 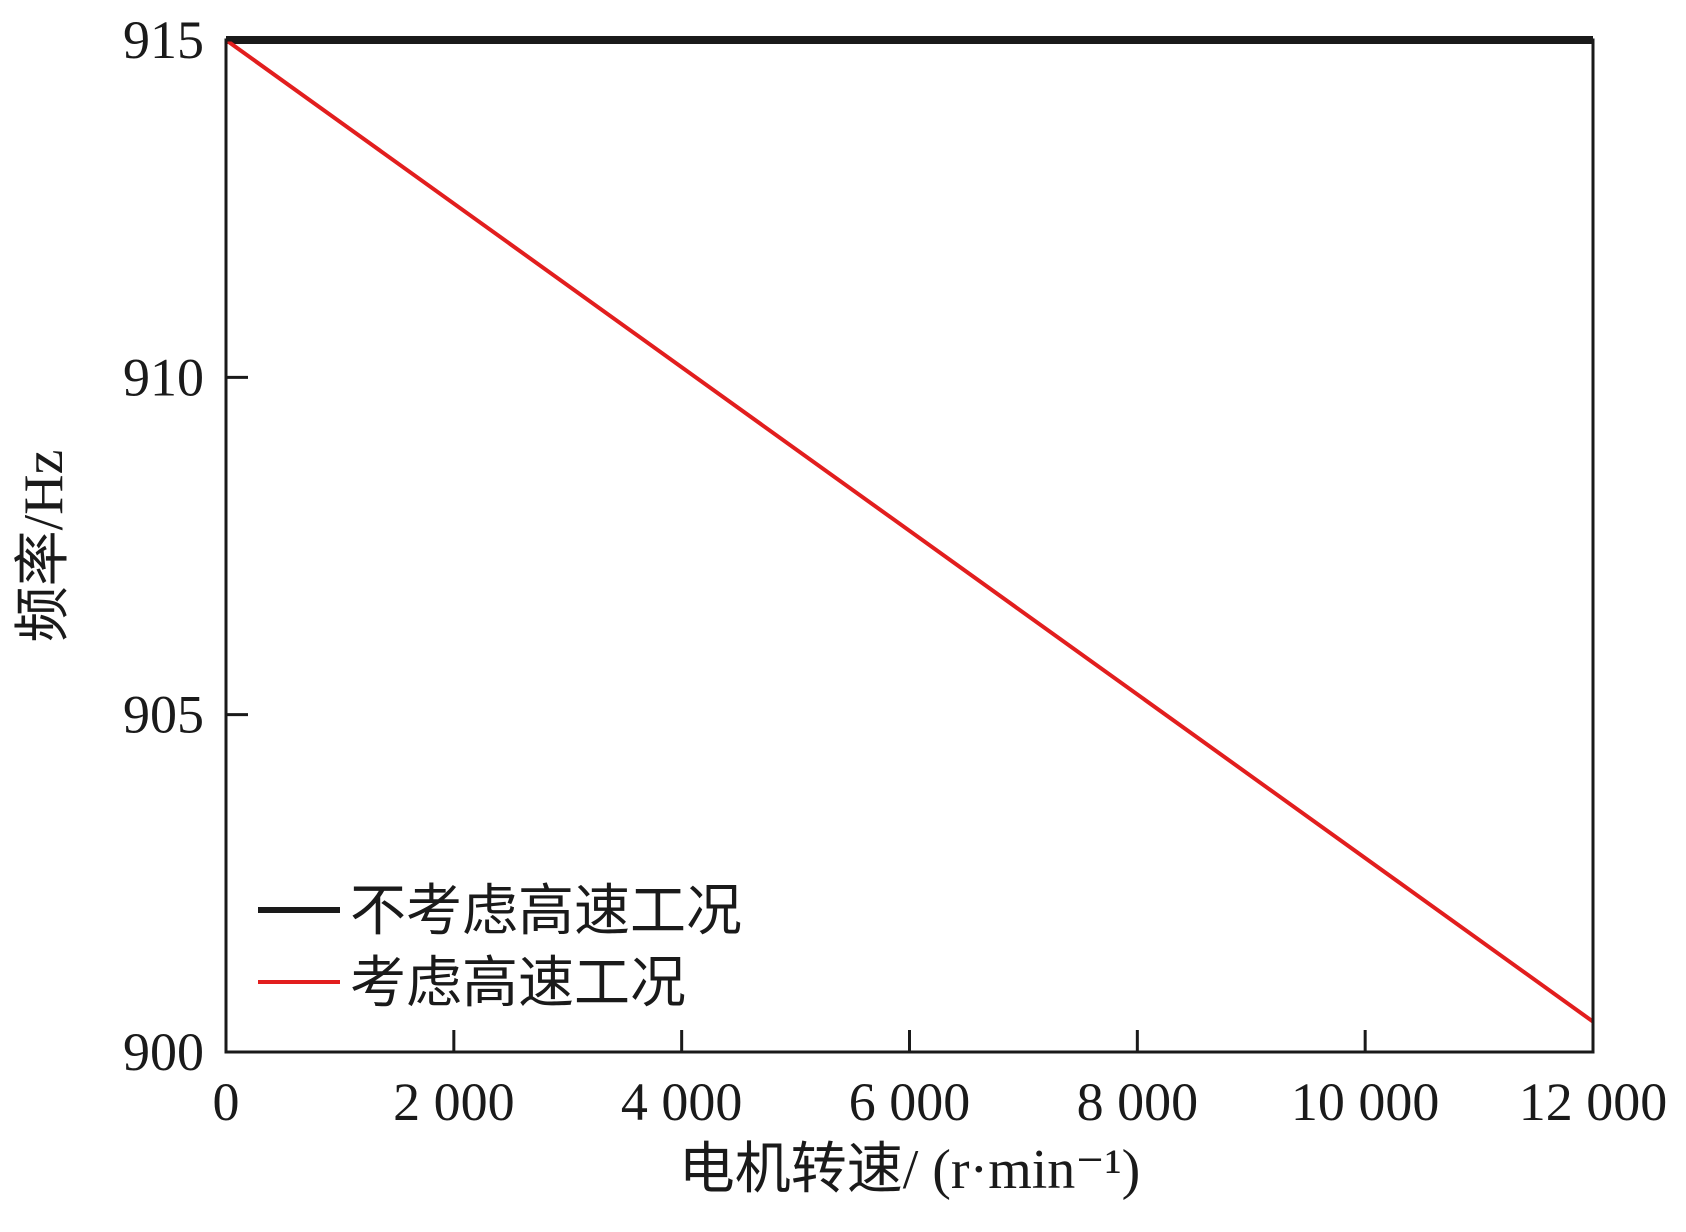 I want to click on x-axis-title: 电机转速/ (r·min⁻¹), so click(x=910, y=1170).